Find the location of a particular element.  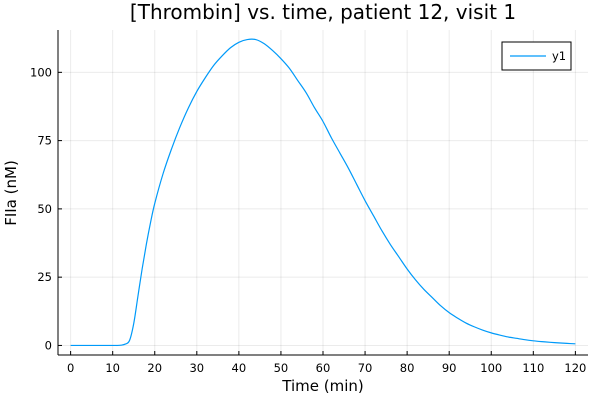

y-tick-label: 75 is located at coordinates (44, 141).